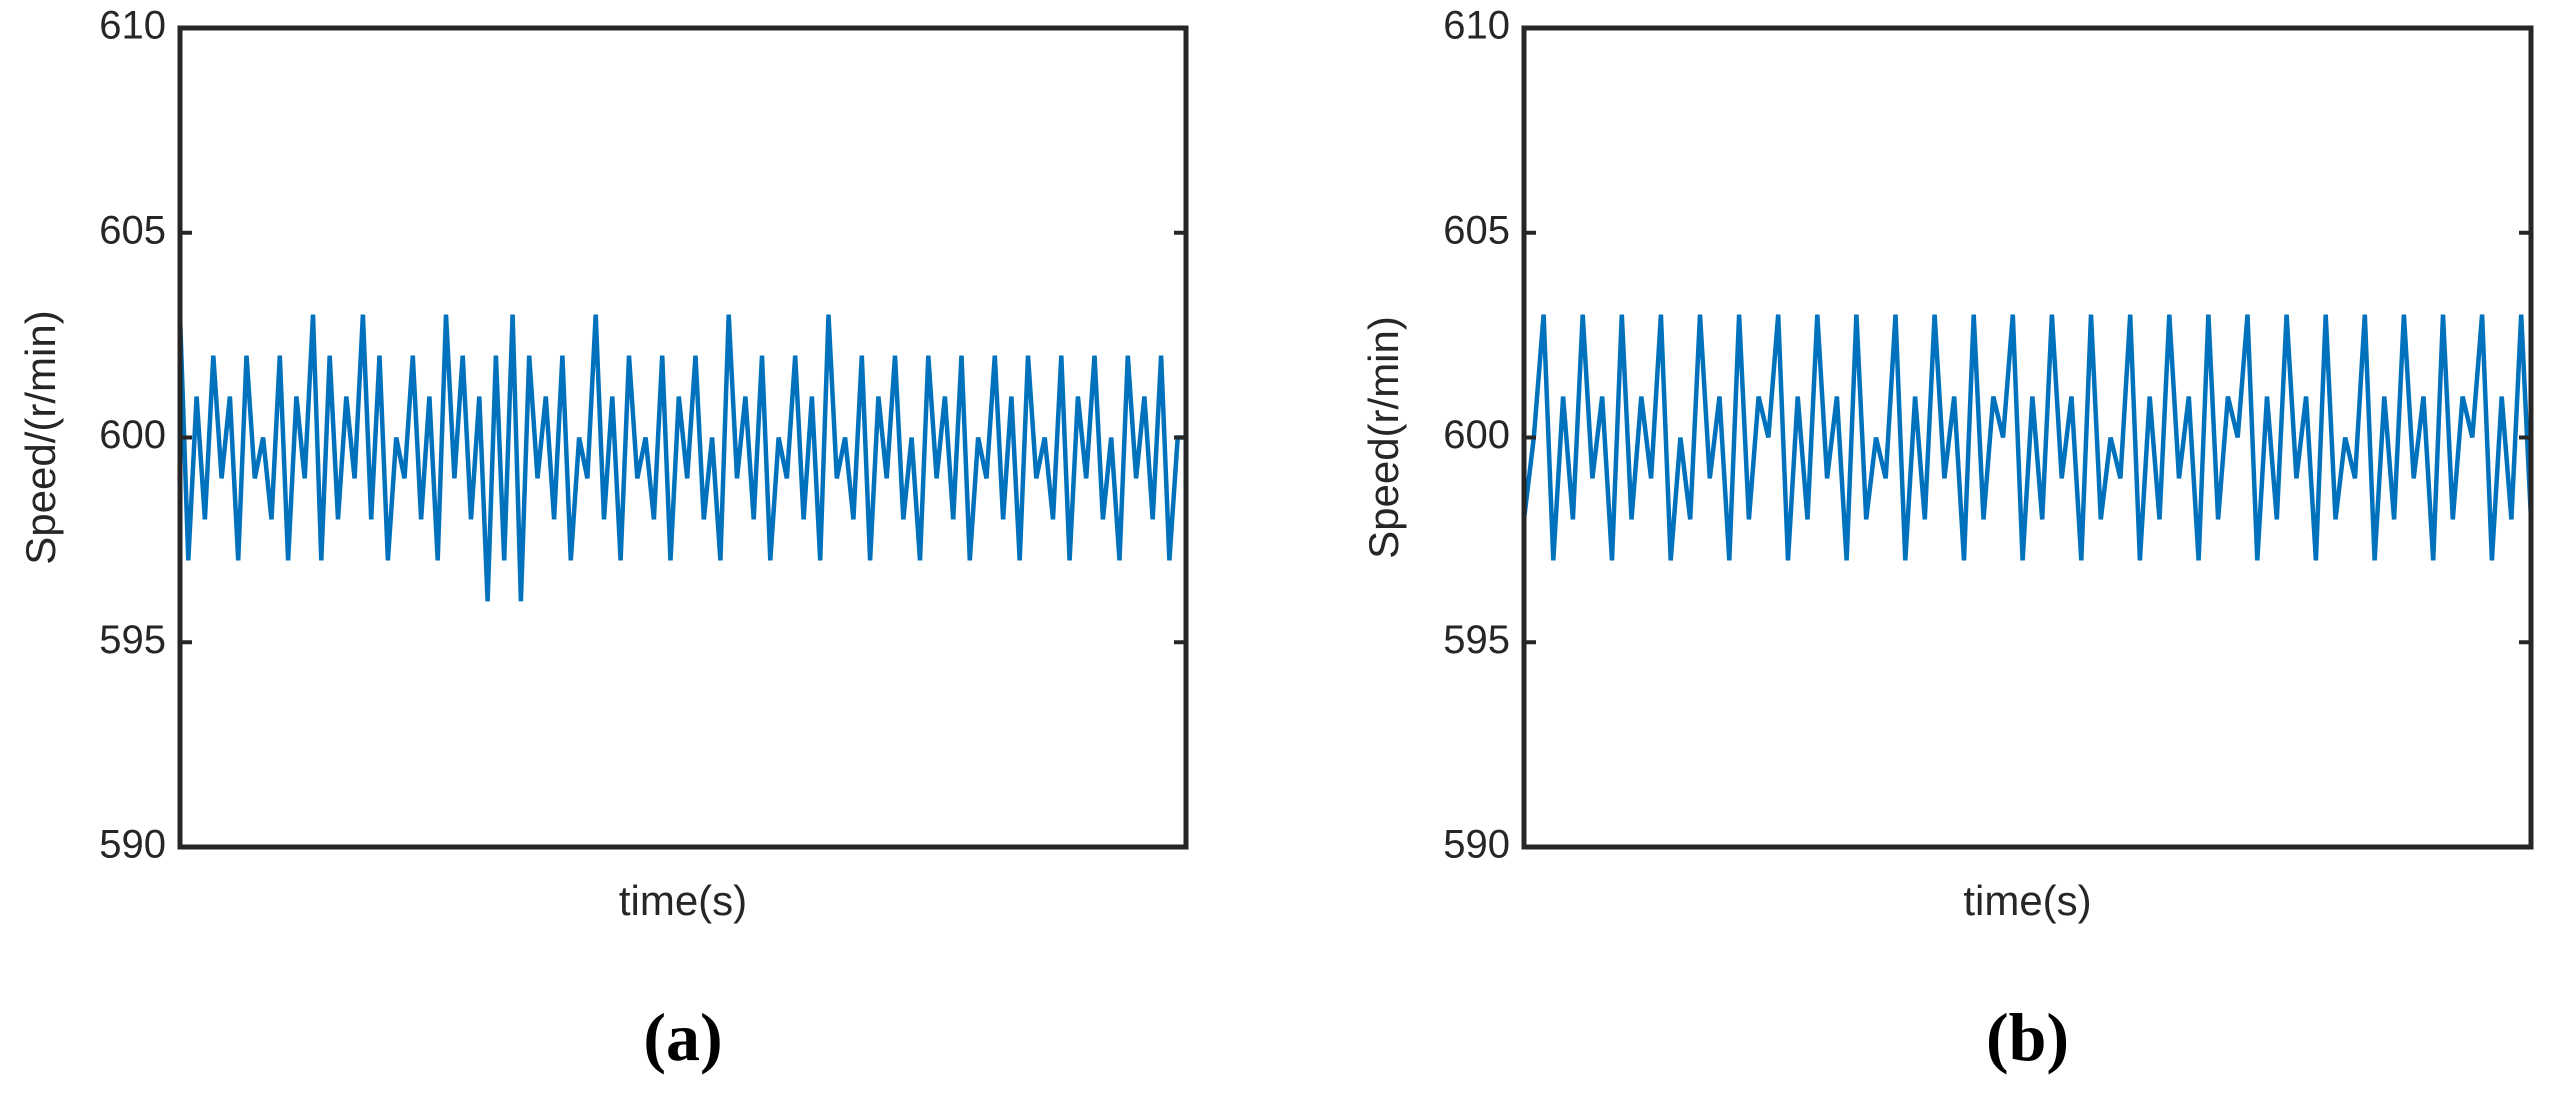 This screenshot has width=2551, height=1097. I want to click on caption: (b), so click(2027, 1037).